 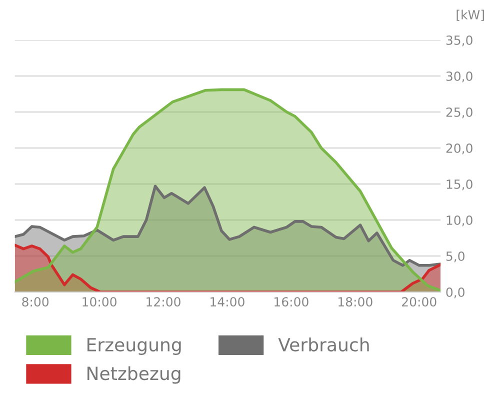 What do you see at coordinates (323, 345) in the screenshot?
I see `legend-label: Verbrauch` at bounding box center [323, 345].